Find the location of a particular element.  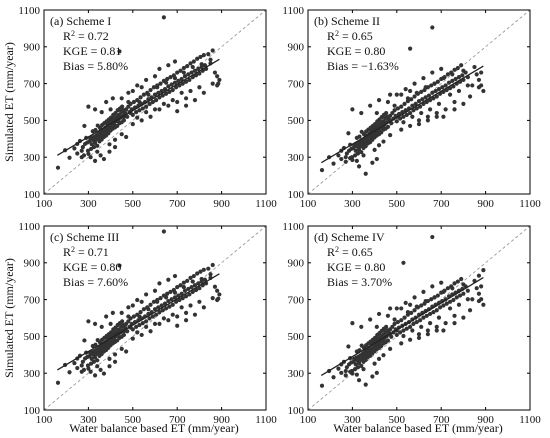

x-tick-label: 900 is located at coordinates (221, 204).